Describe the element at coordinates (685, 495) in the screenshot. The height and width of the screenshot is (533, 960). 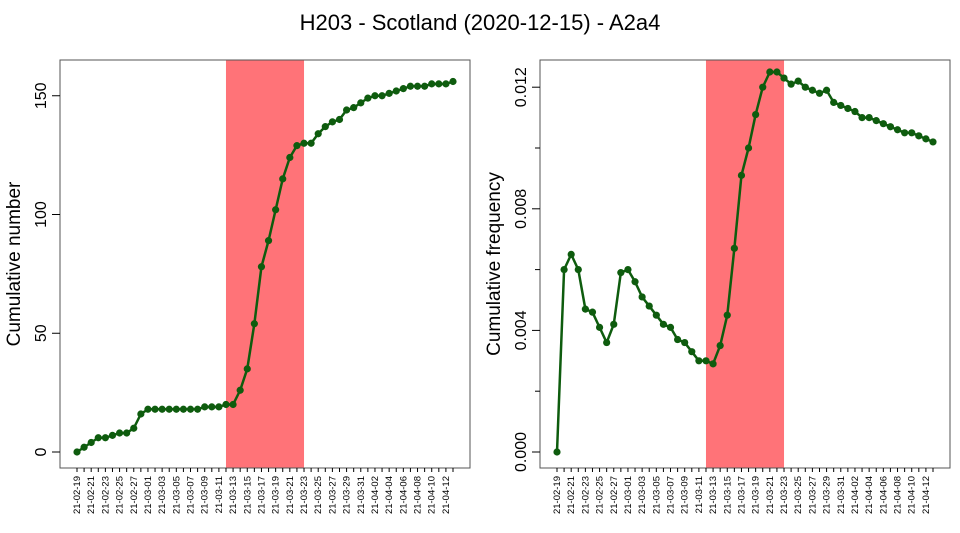
I see `x-tick-label: 21-03-09` at that location.